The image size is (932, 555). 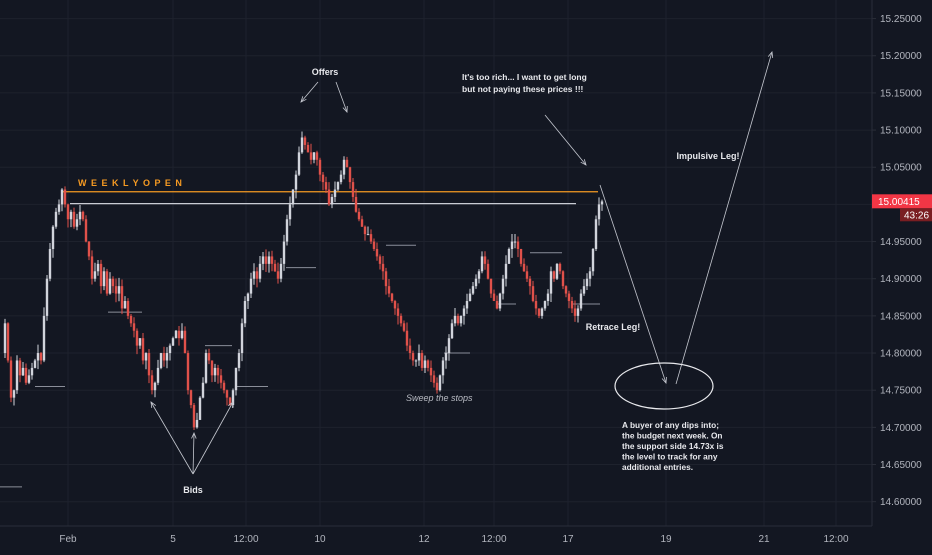 I want to click on time-tick-label: 21, so click(x=764, y=539).